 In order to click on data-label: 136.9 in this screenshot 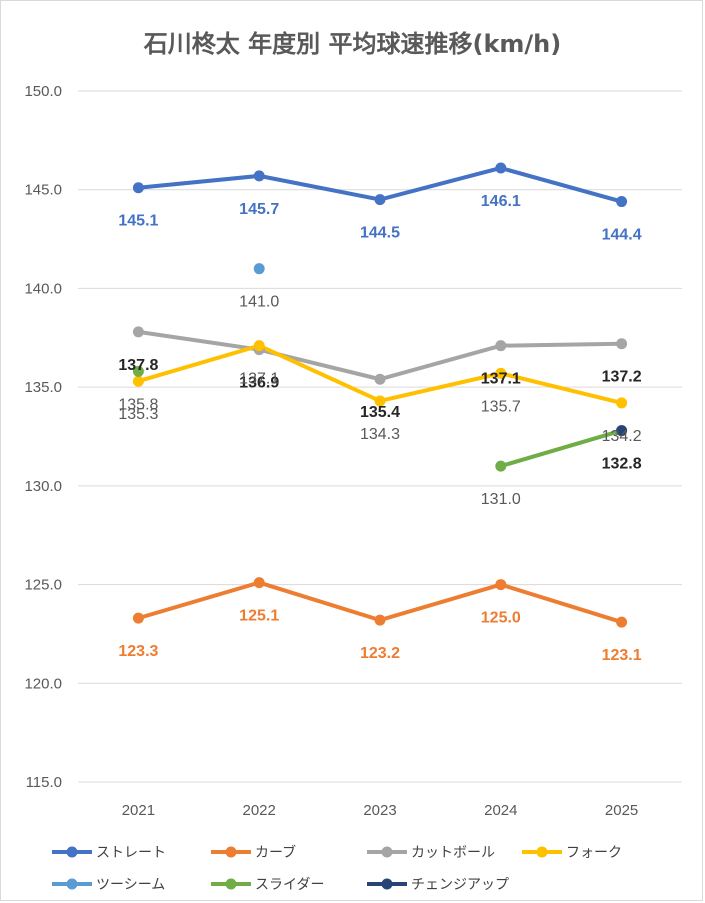, I will do `click(259, 383)`.